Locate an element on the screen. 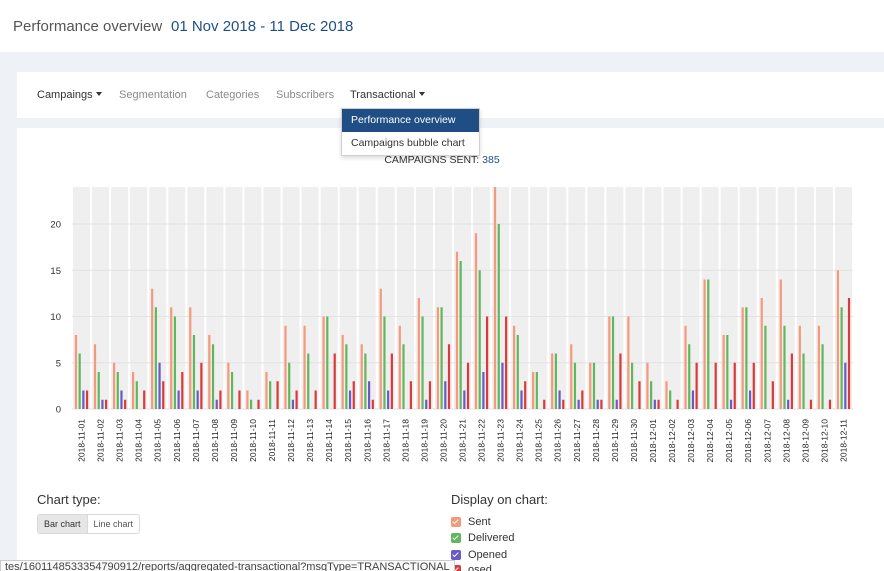 This screenshot has width=884, height=571. menu-item-performance-overview: Performance overview is located at coordinates (410, 120).